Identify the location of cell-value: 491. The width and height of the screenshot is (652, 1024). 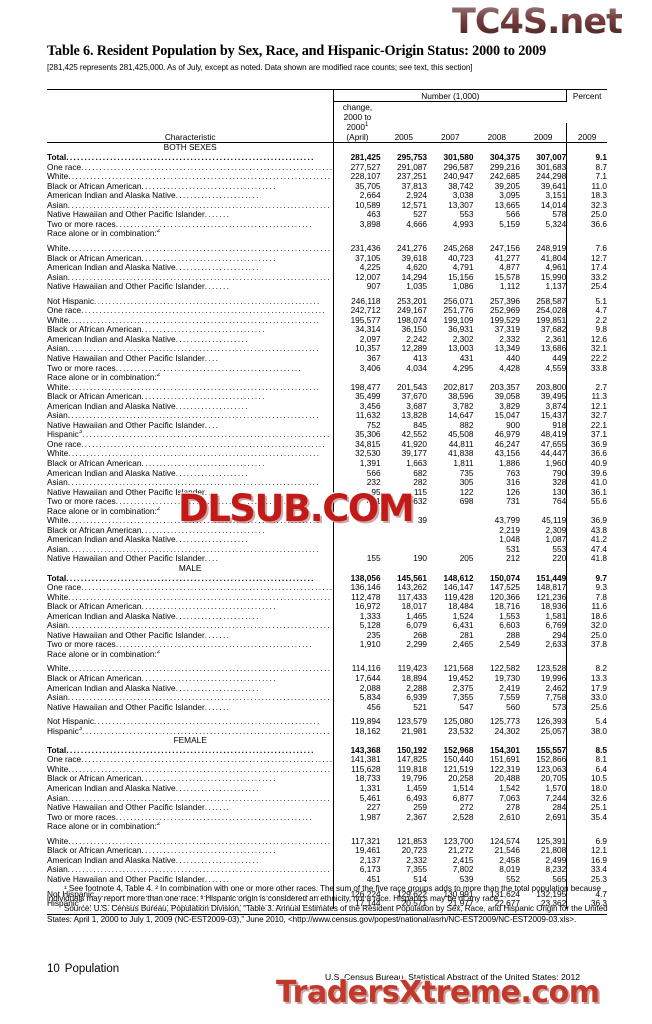
(357, 502).